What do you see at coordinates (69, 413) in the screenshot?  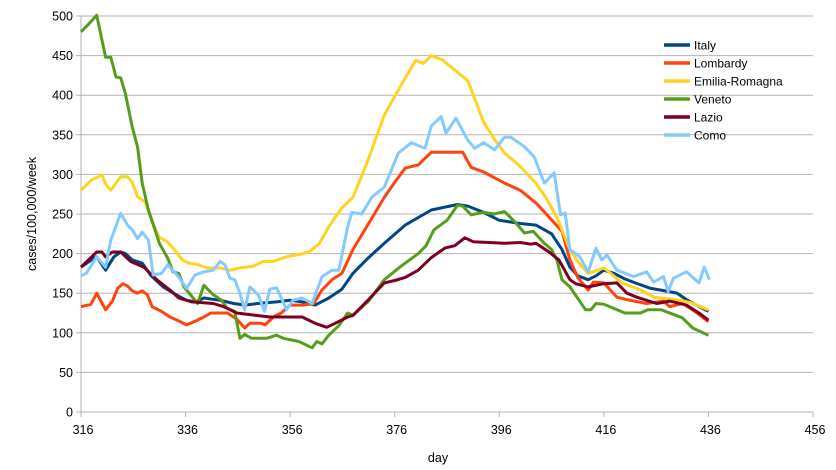 I see `y-tick-label: 0` at bounding box center [69, 413].